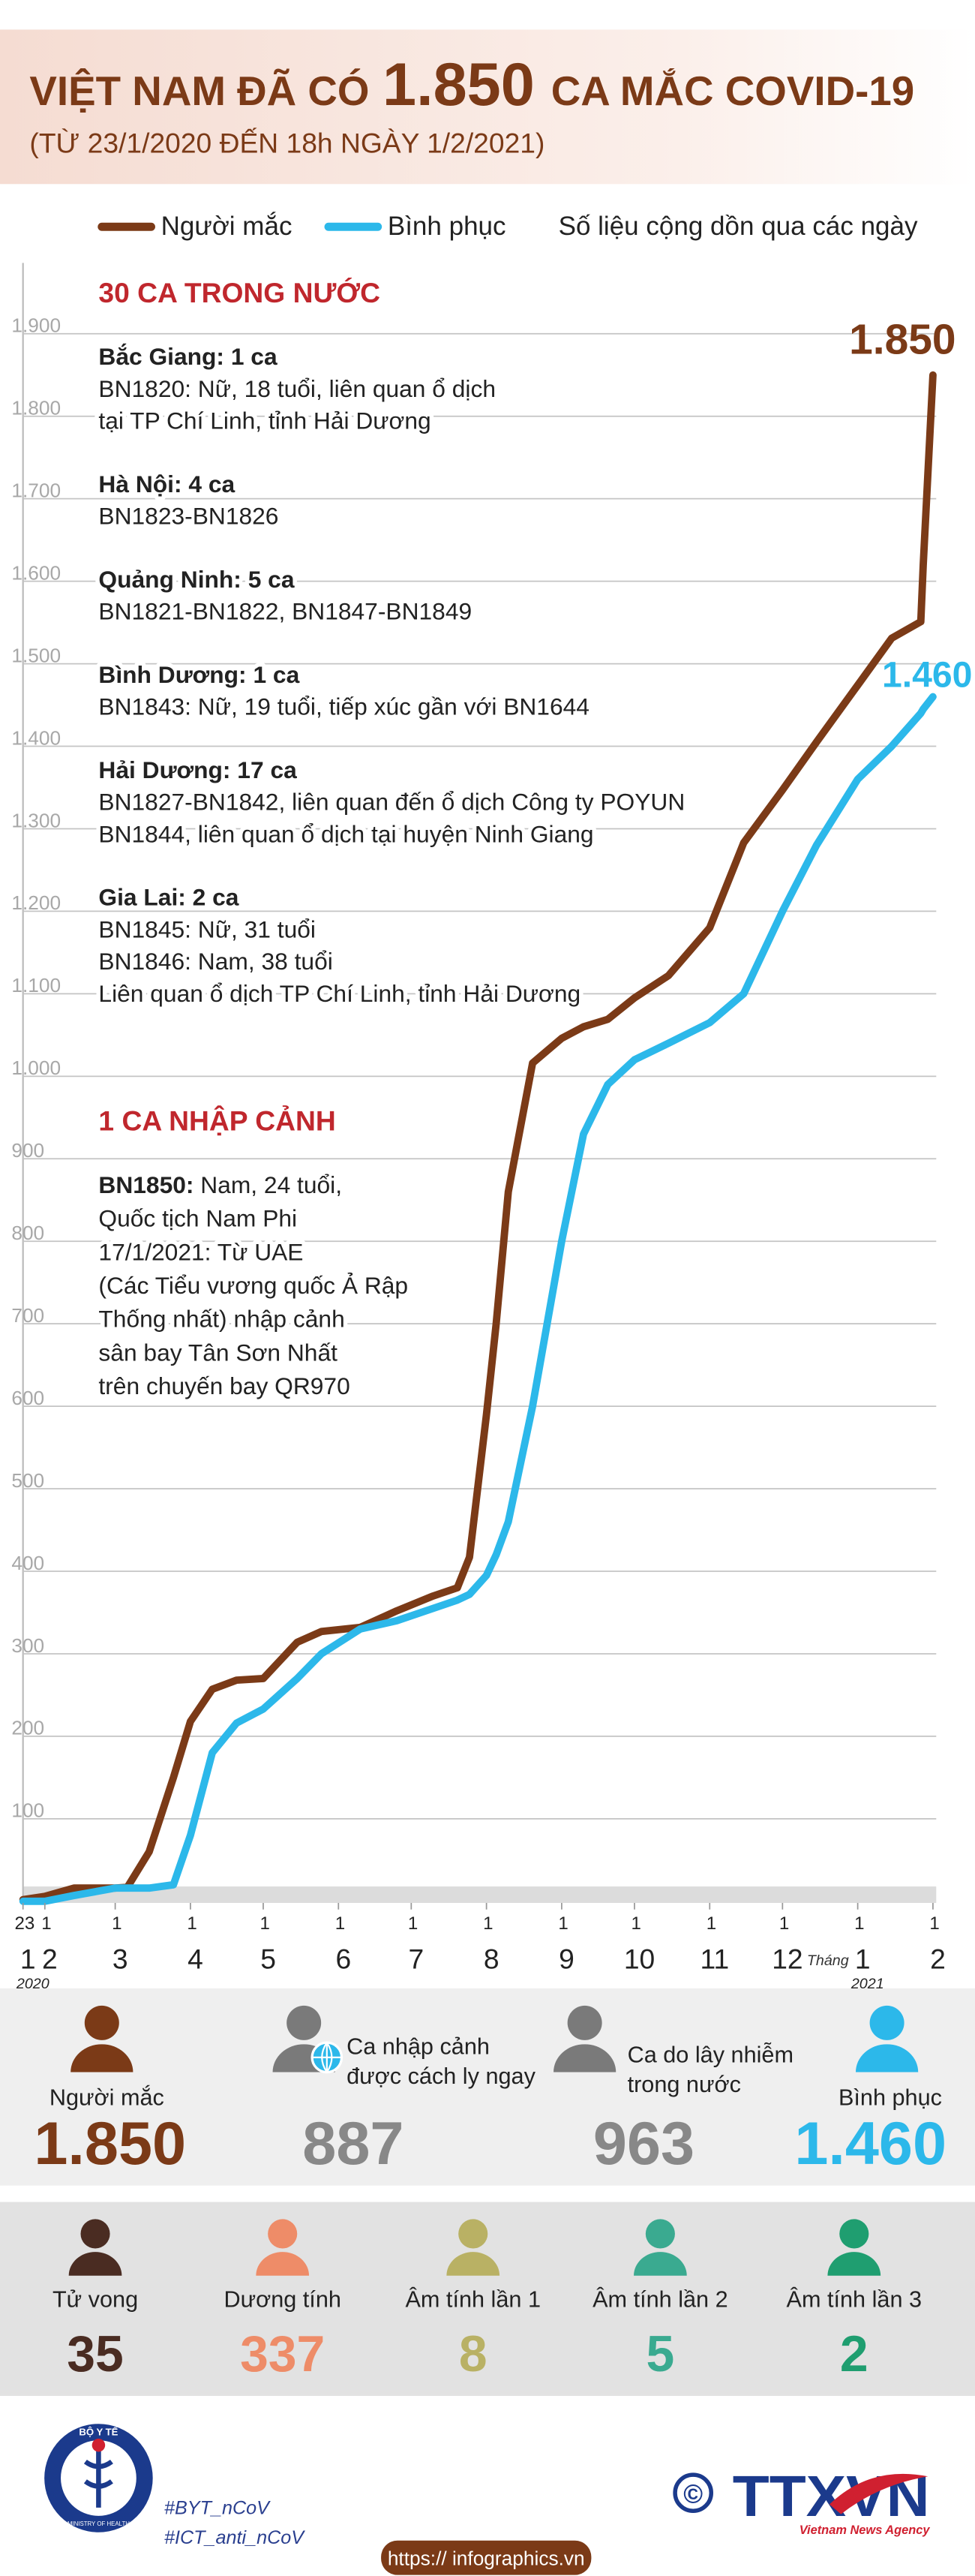 This screenshot has height=2576, width=975. What do you see at coordinates (471, 85) in the screenshot?
I see `title: VIỆT NAM ĐÃ CÓ 1.850 CA MẮC COVID-19` at bounding box center [471, 85].